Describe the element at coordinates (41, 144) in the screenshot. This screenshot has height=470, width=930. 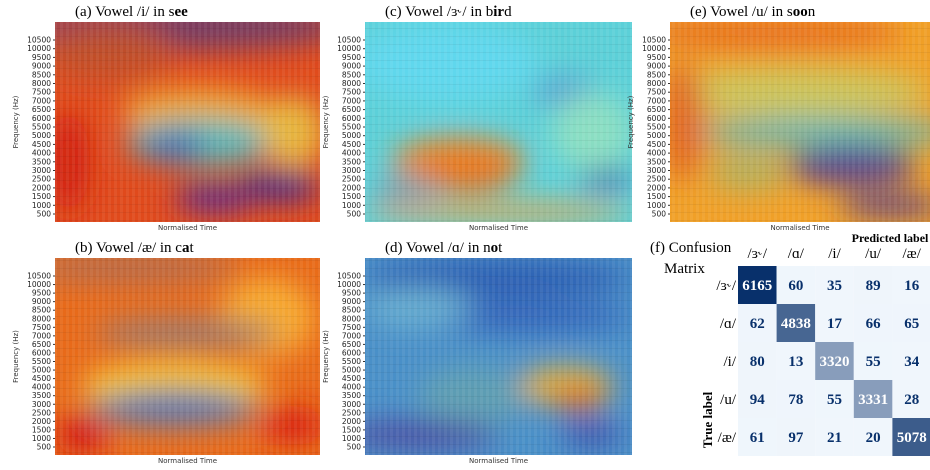
I see `y-tick-label: 4500` at that location.